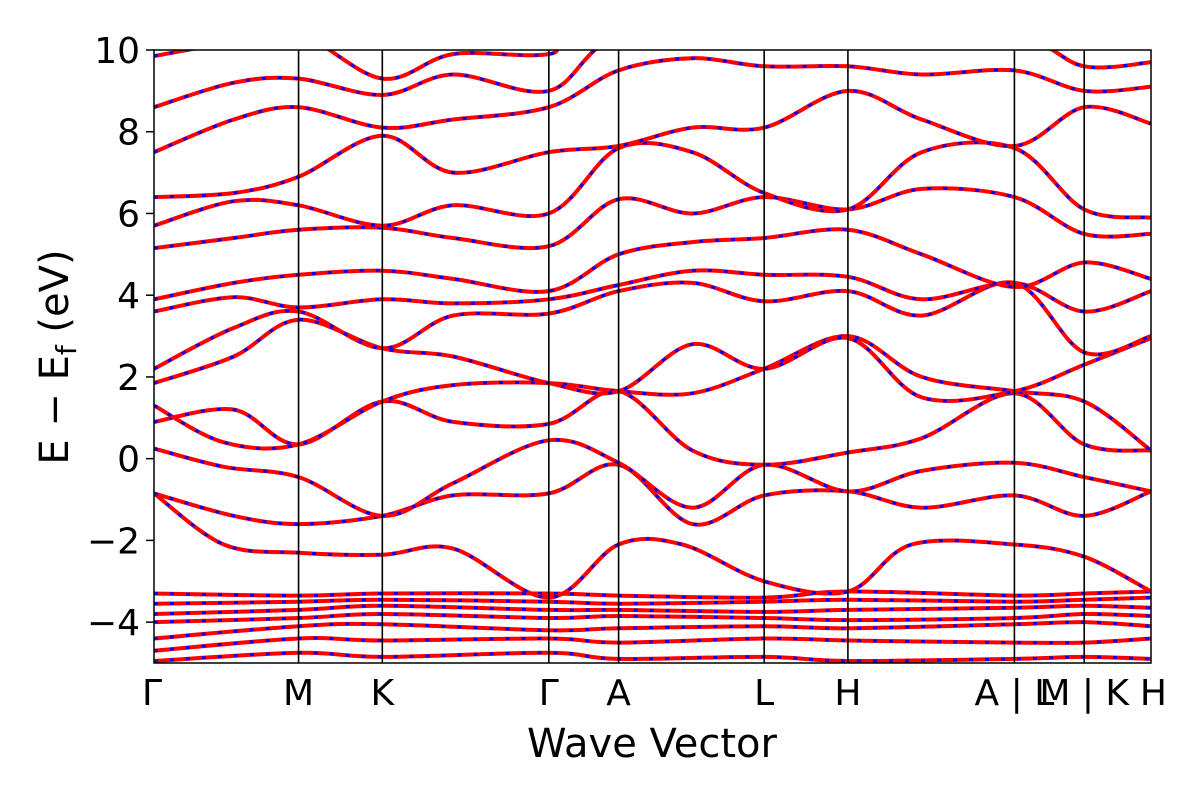 The height and width of the screenshot is (800, 1200). Describe the element at coordinates (113, 623) in the screenshot. I see `y-tick-label: −4` at that location.